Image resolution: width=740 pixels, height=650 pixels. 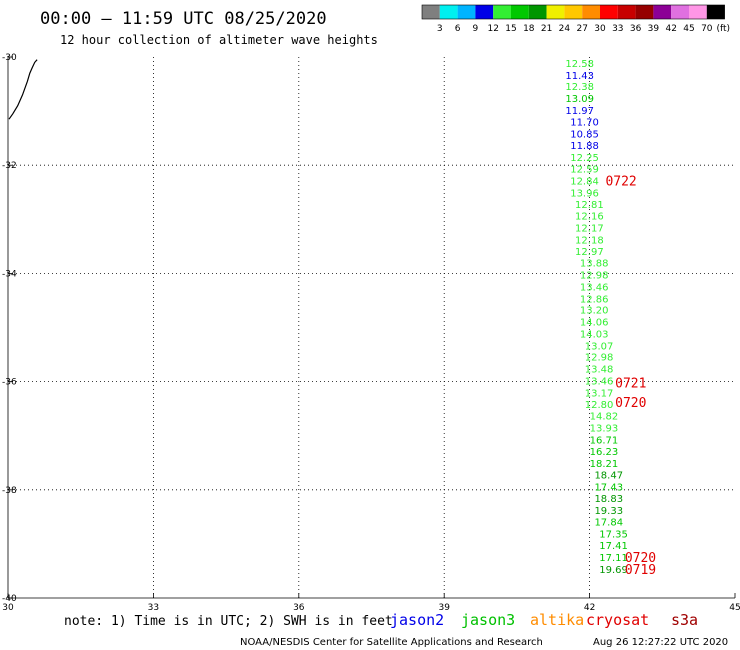 I want to click on pass-time-label: 0719, so click(x=640, y=570).